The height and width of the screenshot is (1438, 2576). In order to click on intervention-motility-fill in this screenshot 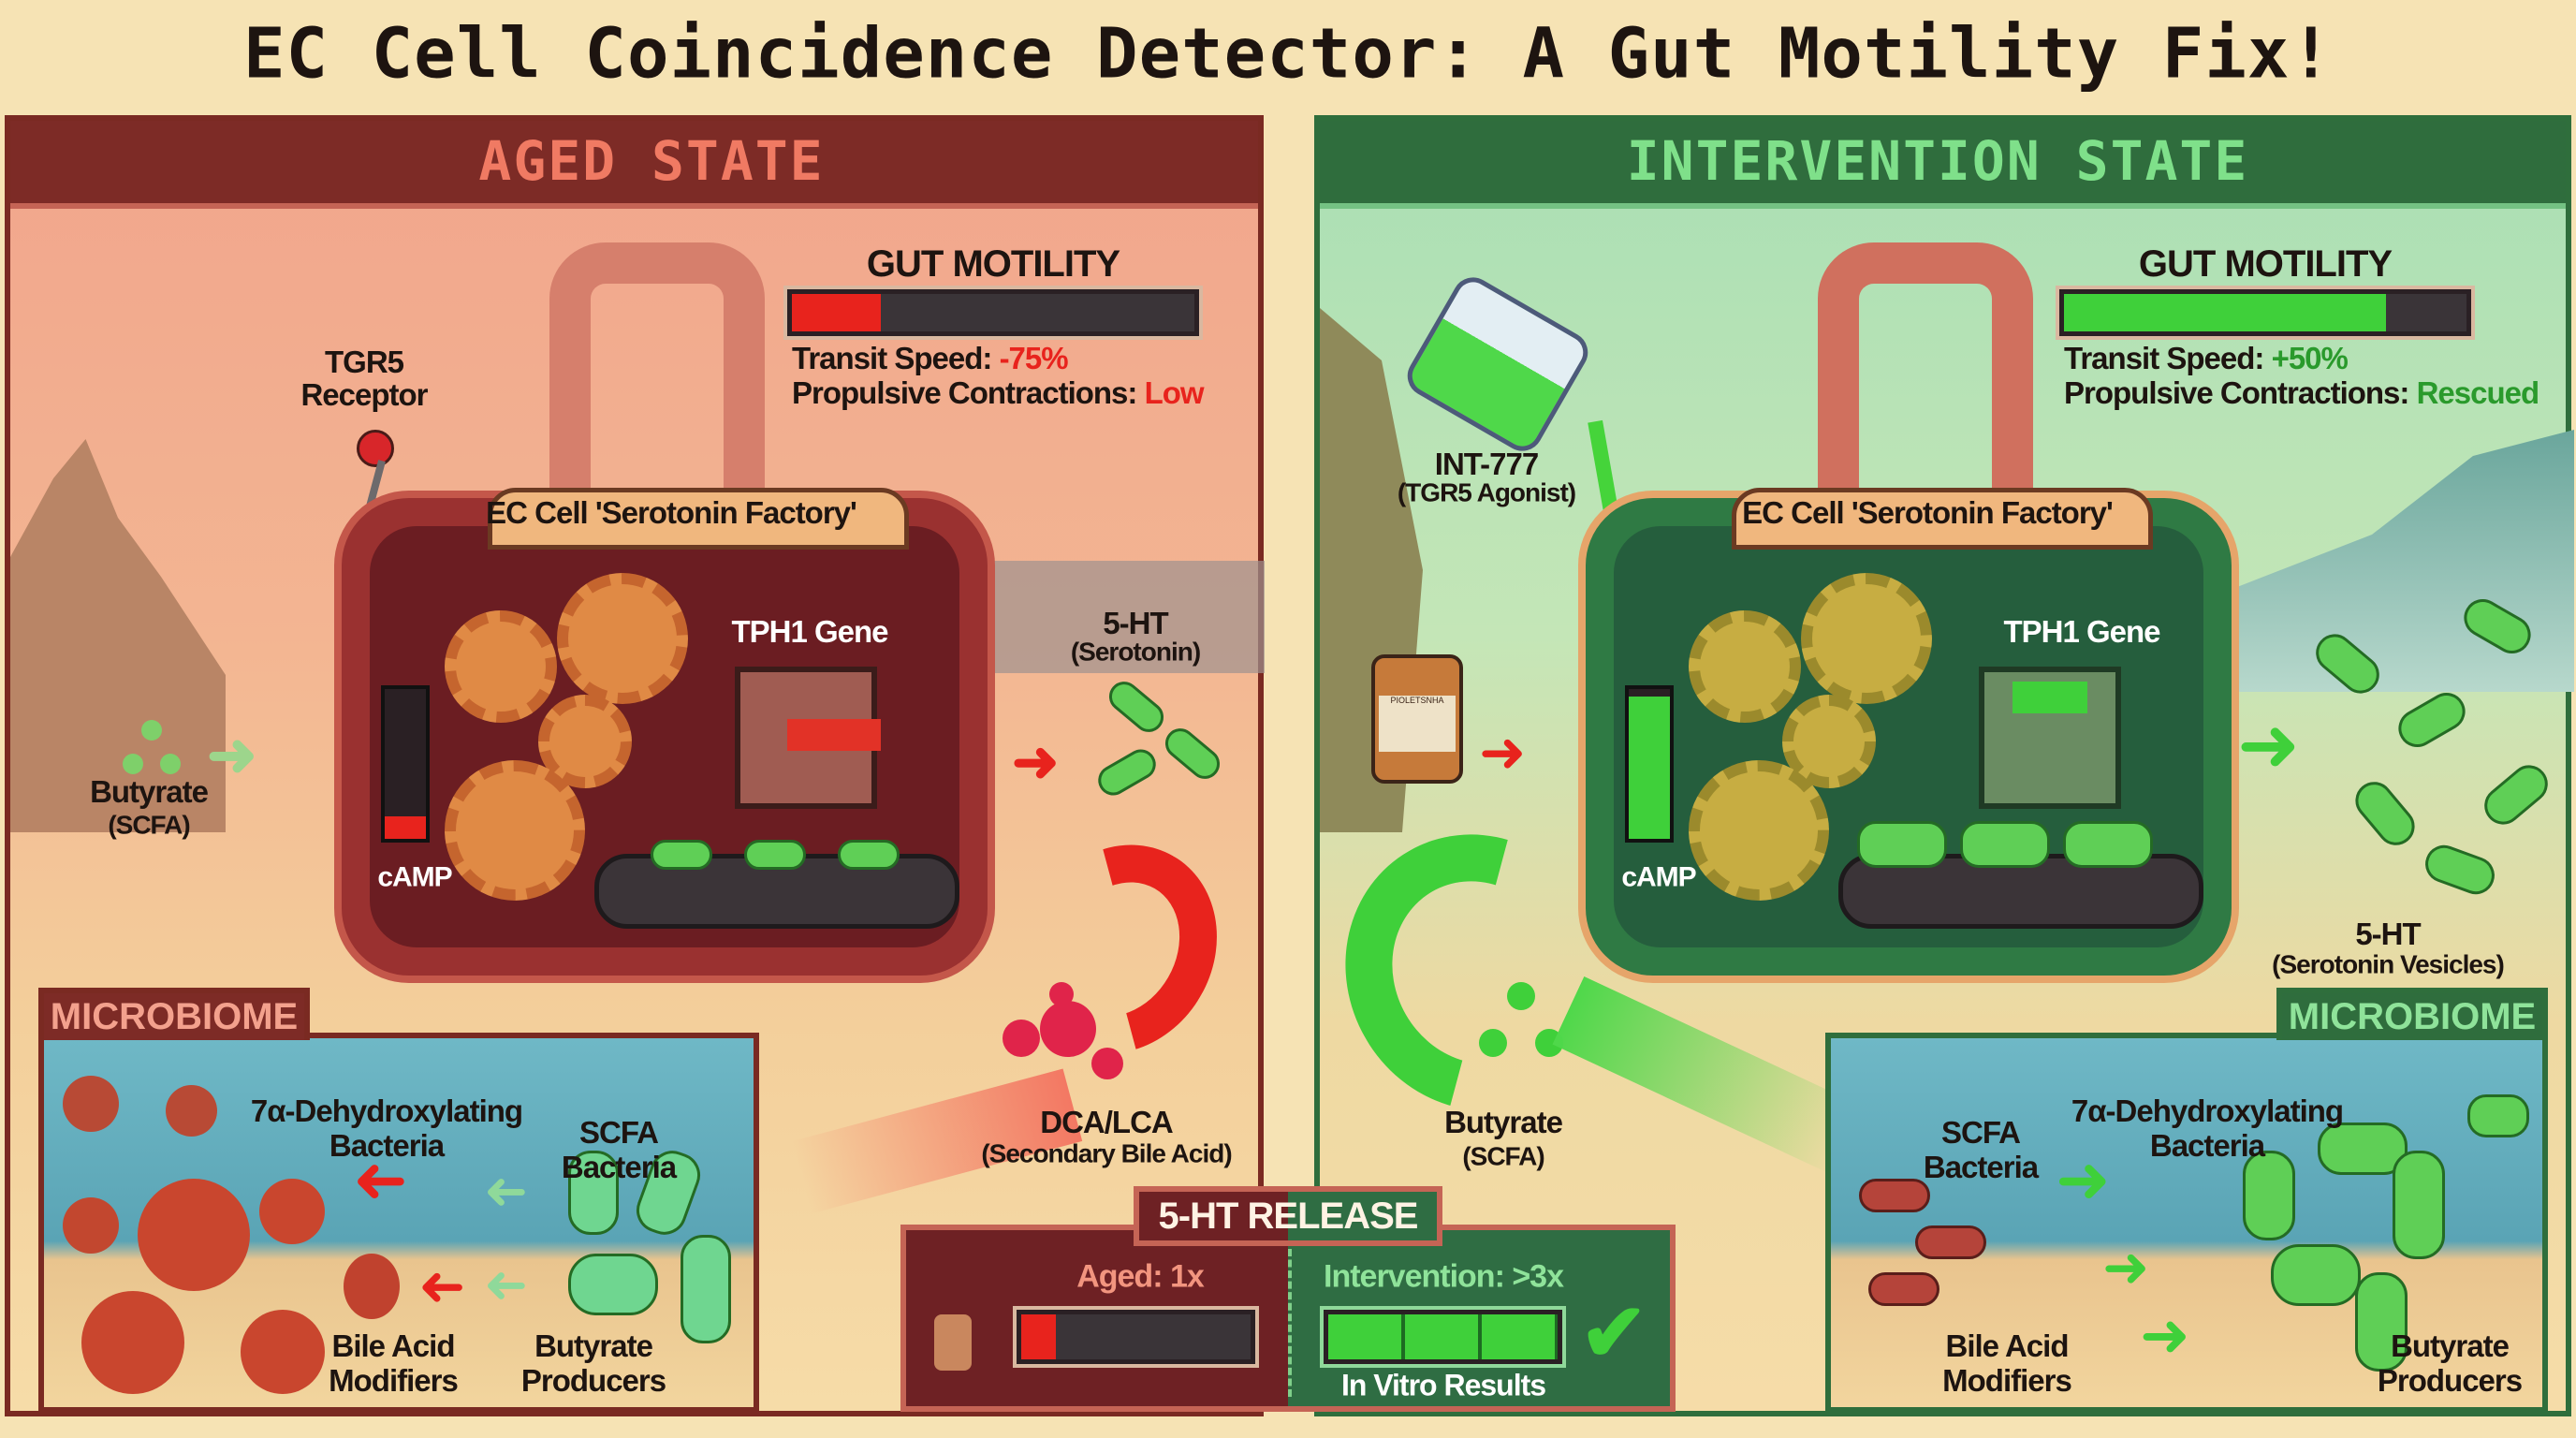, I will do `click(2225, 312)`.